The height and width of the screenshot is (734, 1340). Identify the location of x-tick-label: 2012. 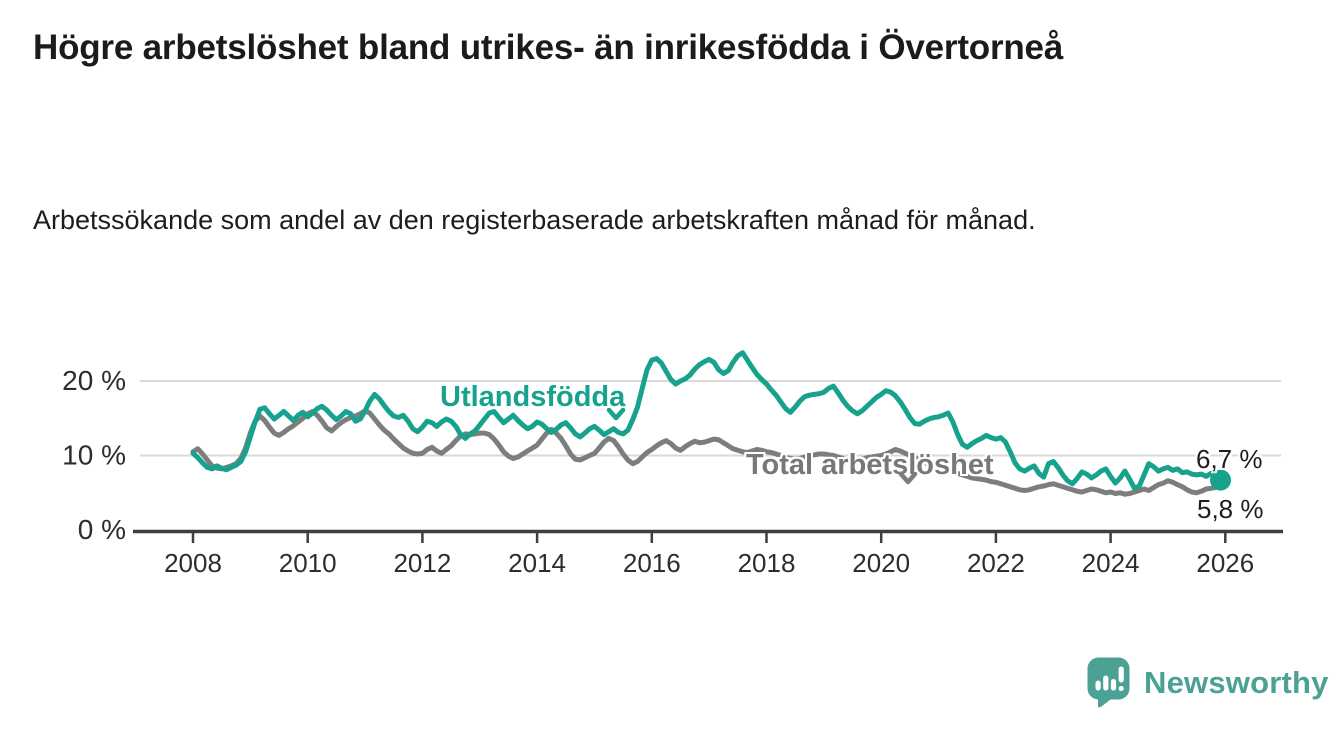
(422, 563).